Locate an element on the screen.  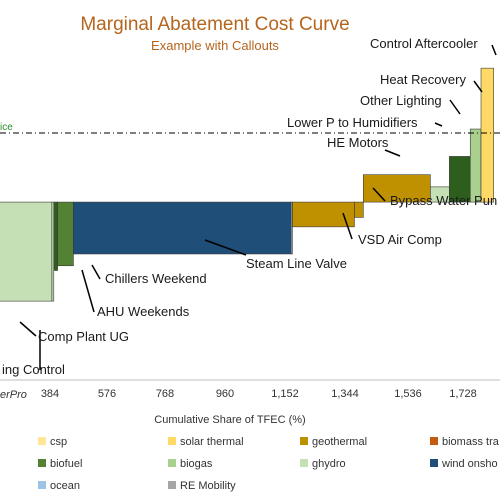
x-axis: 384 576 768 960 1,152 1,344 1,536 1,728 is located at coordinates (250, 389).